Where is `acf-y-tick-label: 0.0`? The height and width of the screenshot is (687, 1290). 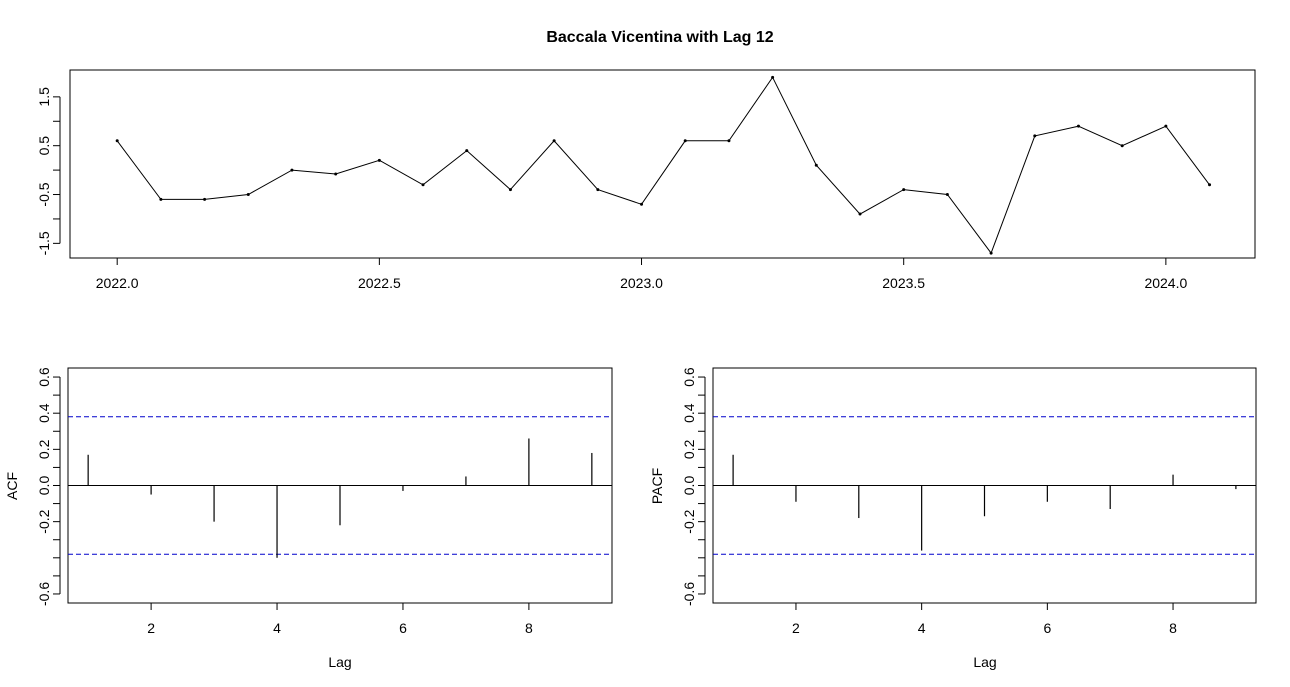
acf-y-tick-label: 0.0 is located at coordinates (44, 486).